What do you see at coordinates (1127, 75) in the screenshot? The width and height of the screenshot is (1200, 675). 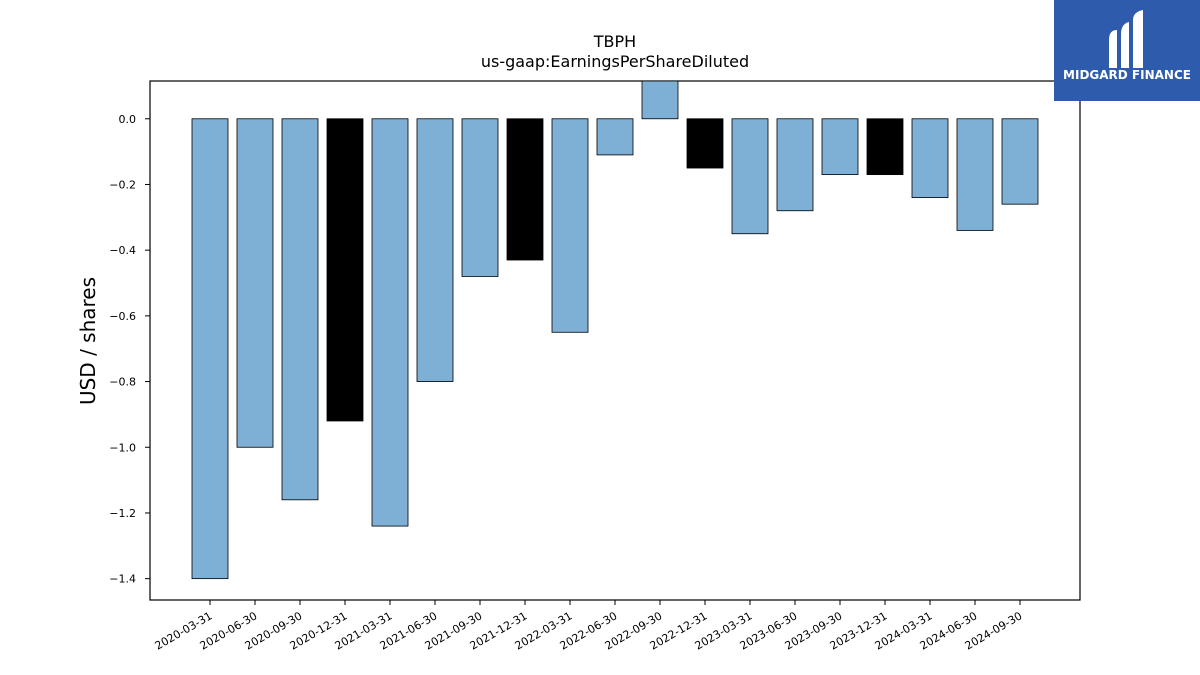 I see `logo-text: MIDGARD FINANCE` at bounding box center [1127, 75].